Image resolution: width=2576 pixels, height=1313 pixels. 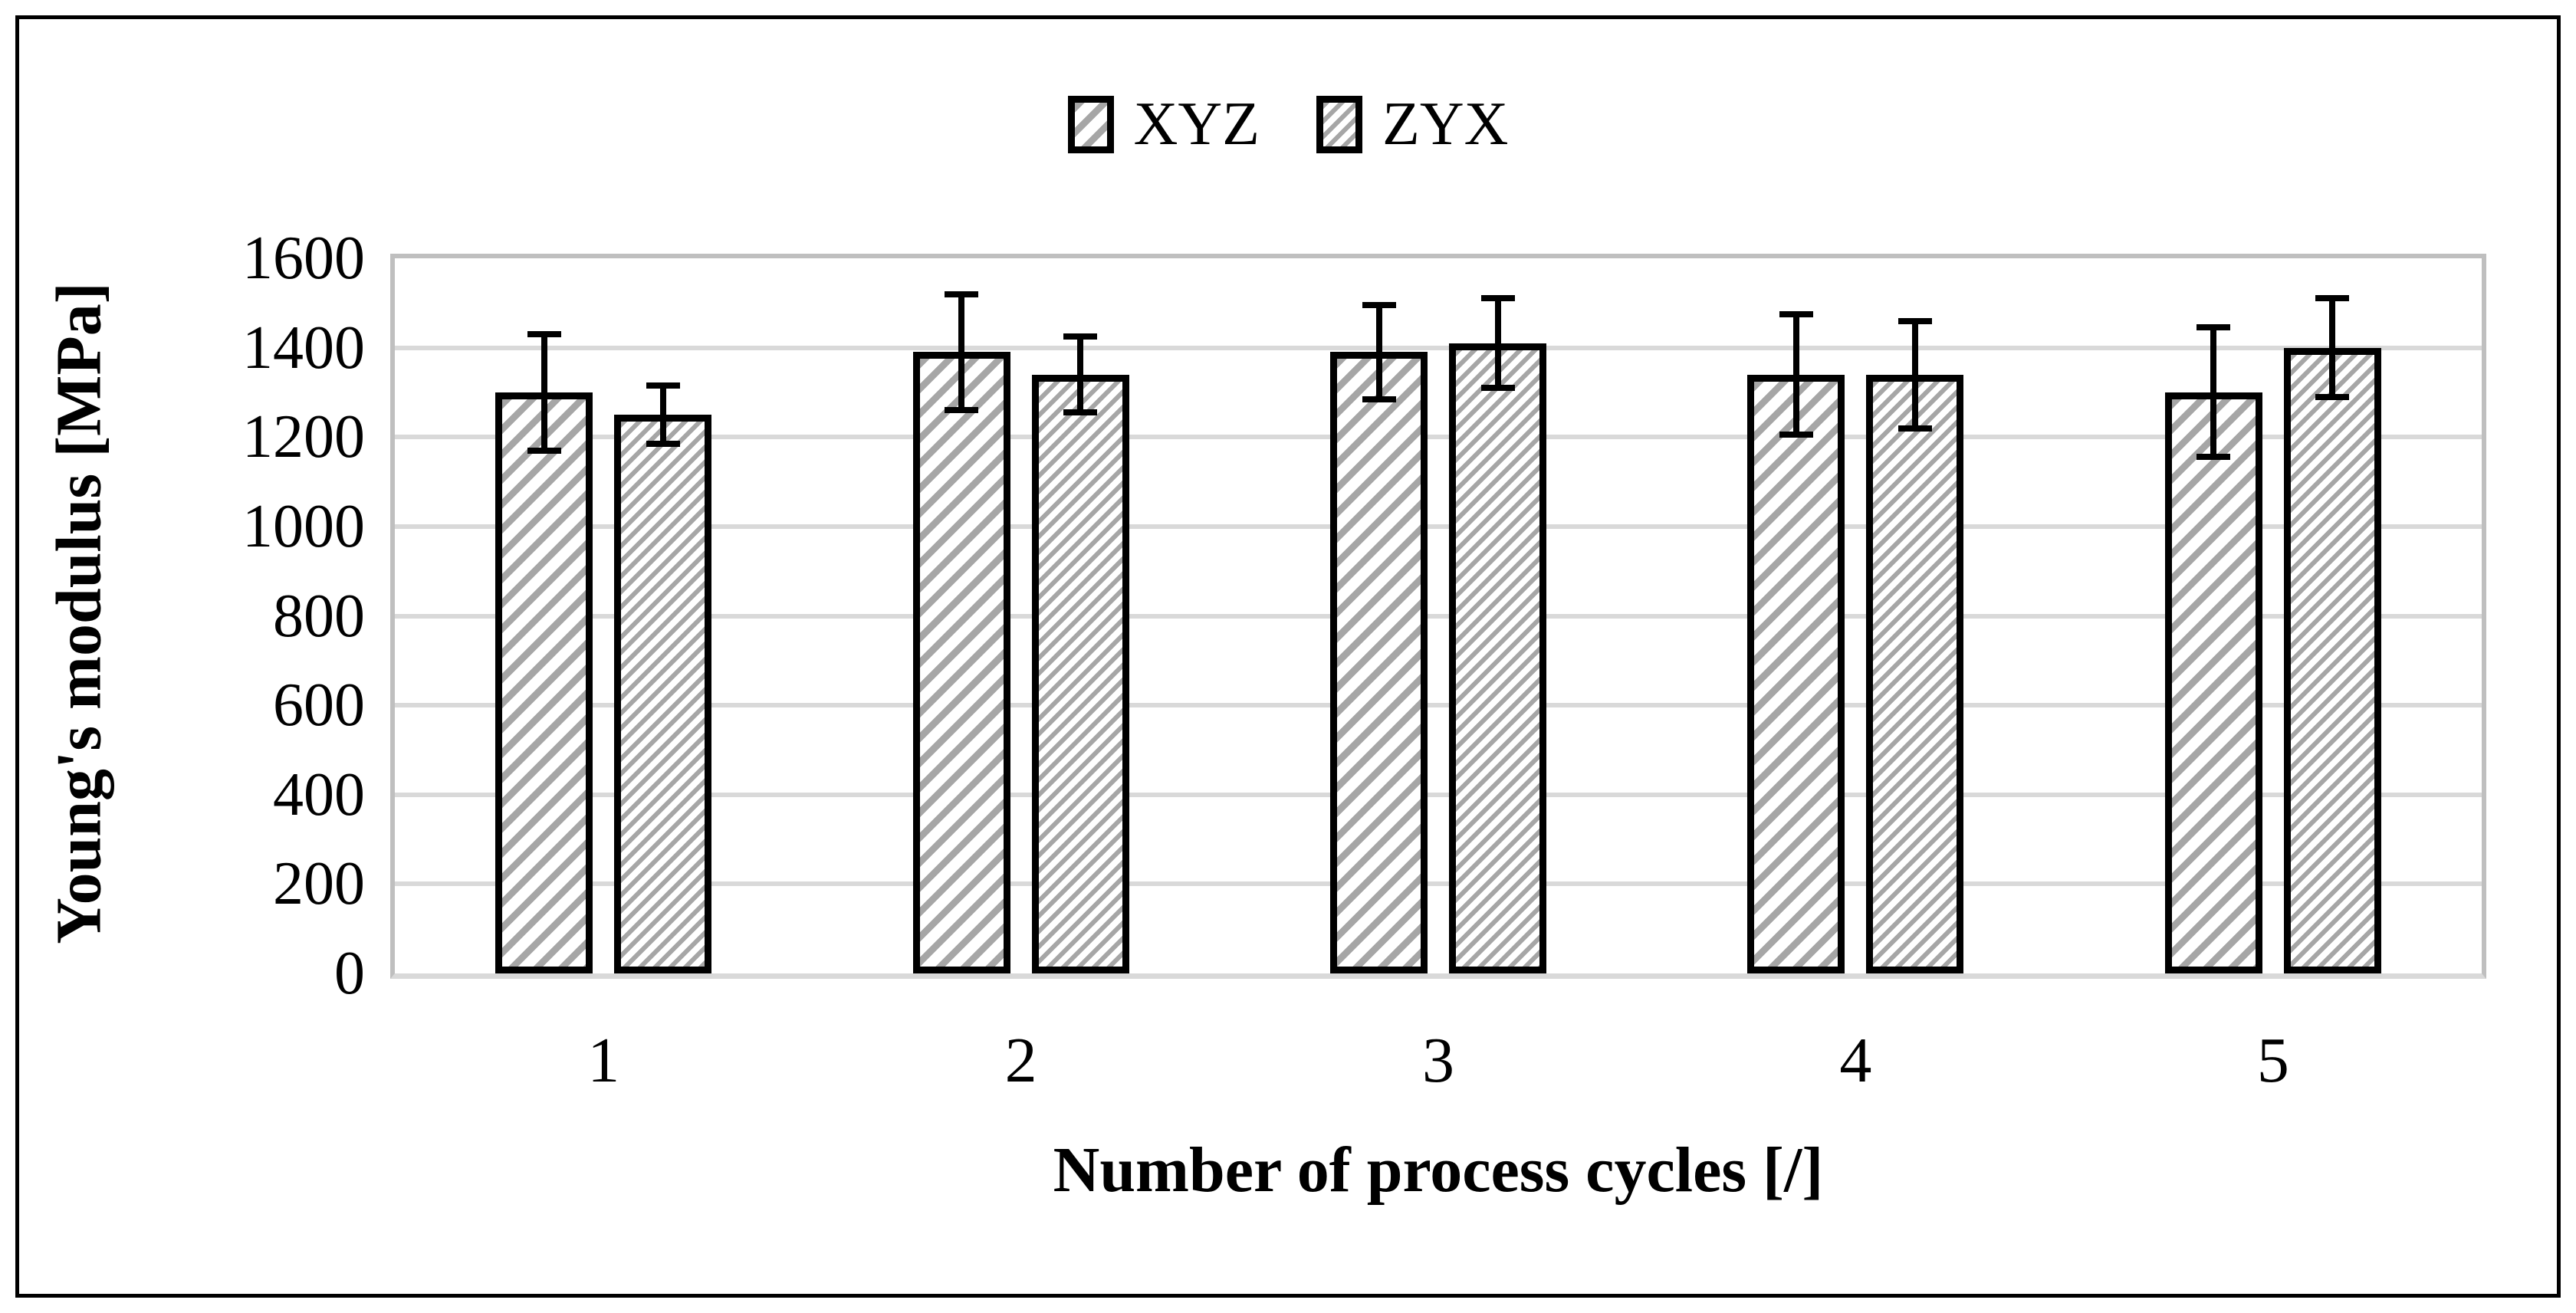 What do you see at coordinates (303, 258) in the screenshot?
I see `y-tick-label: 1600` at bounding box center [303, 258].